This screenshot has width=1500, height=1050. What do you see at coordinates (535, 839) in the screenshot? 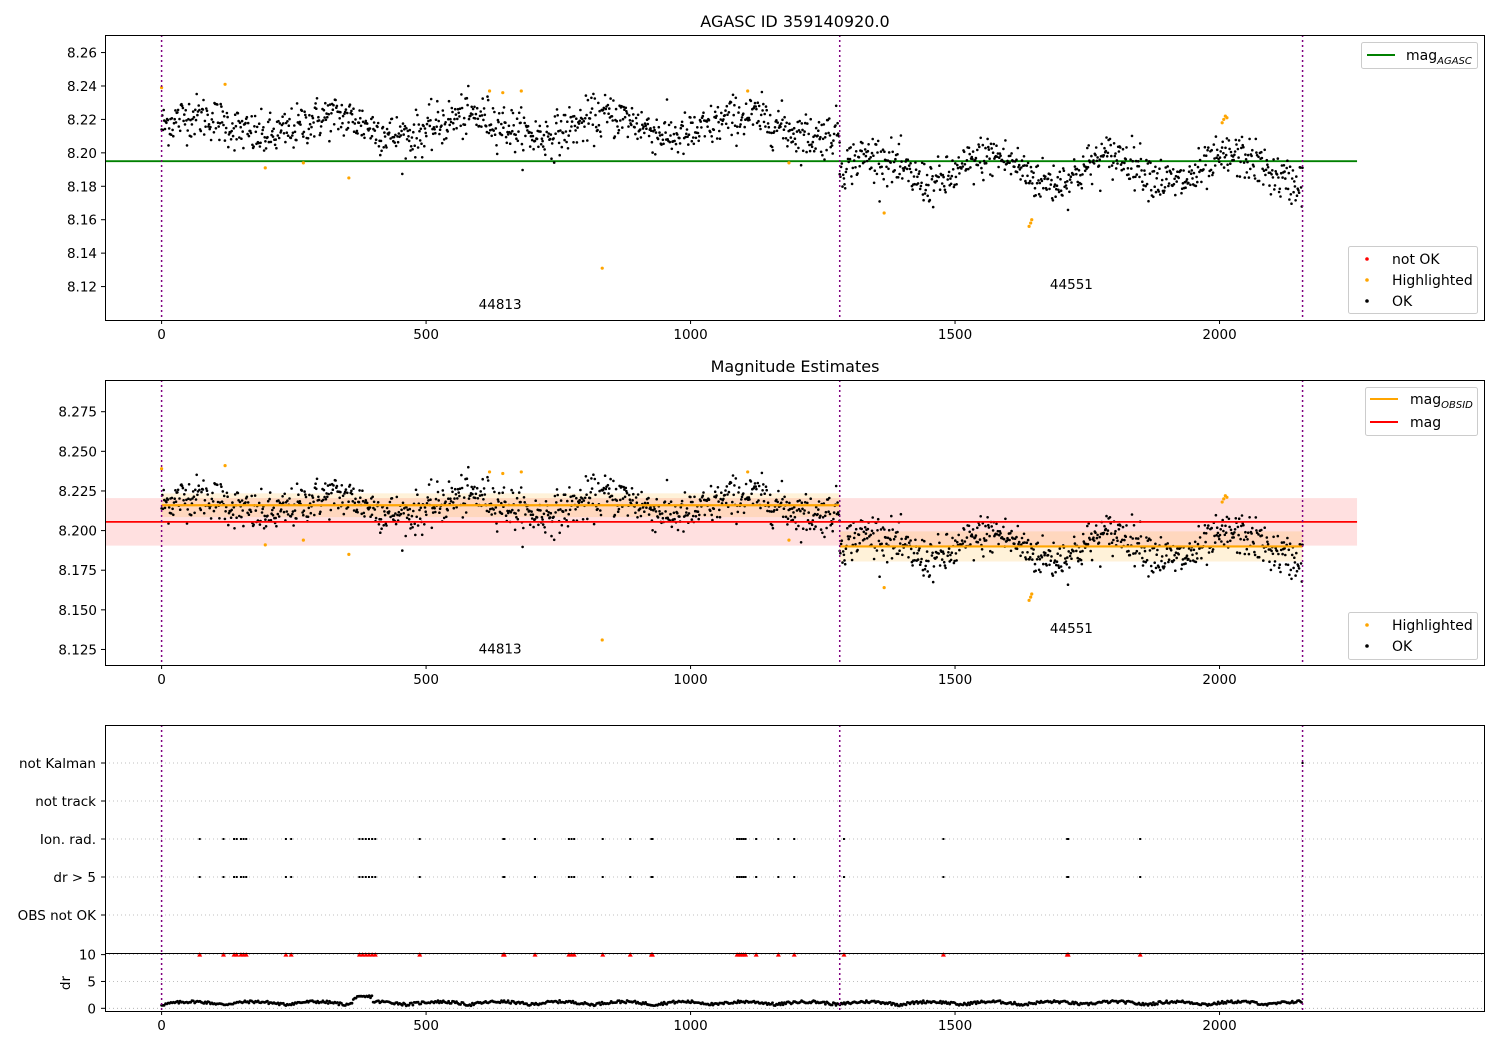
I see `ion-rad-flag` at bounding box center [535, 839].